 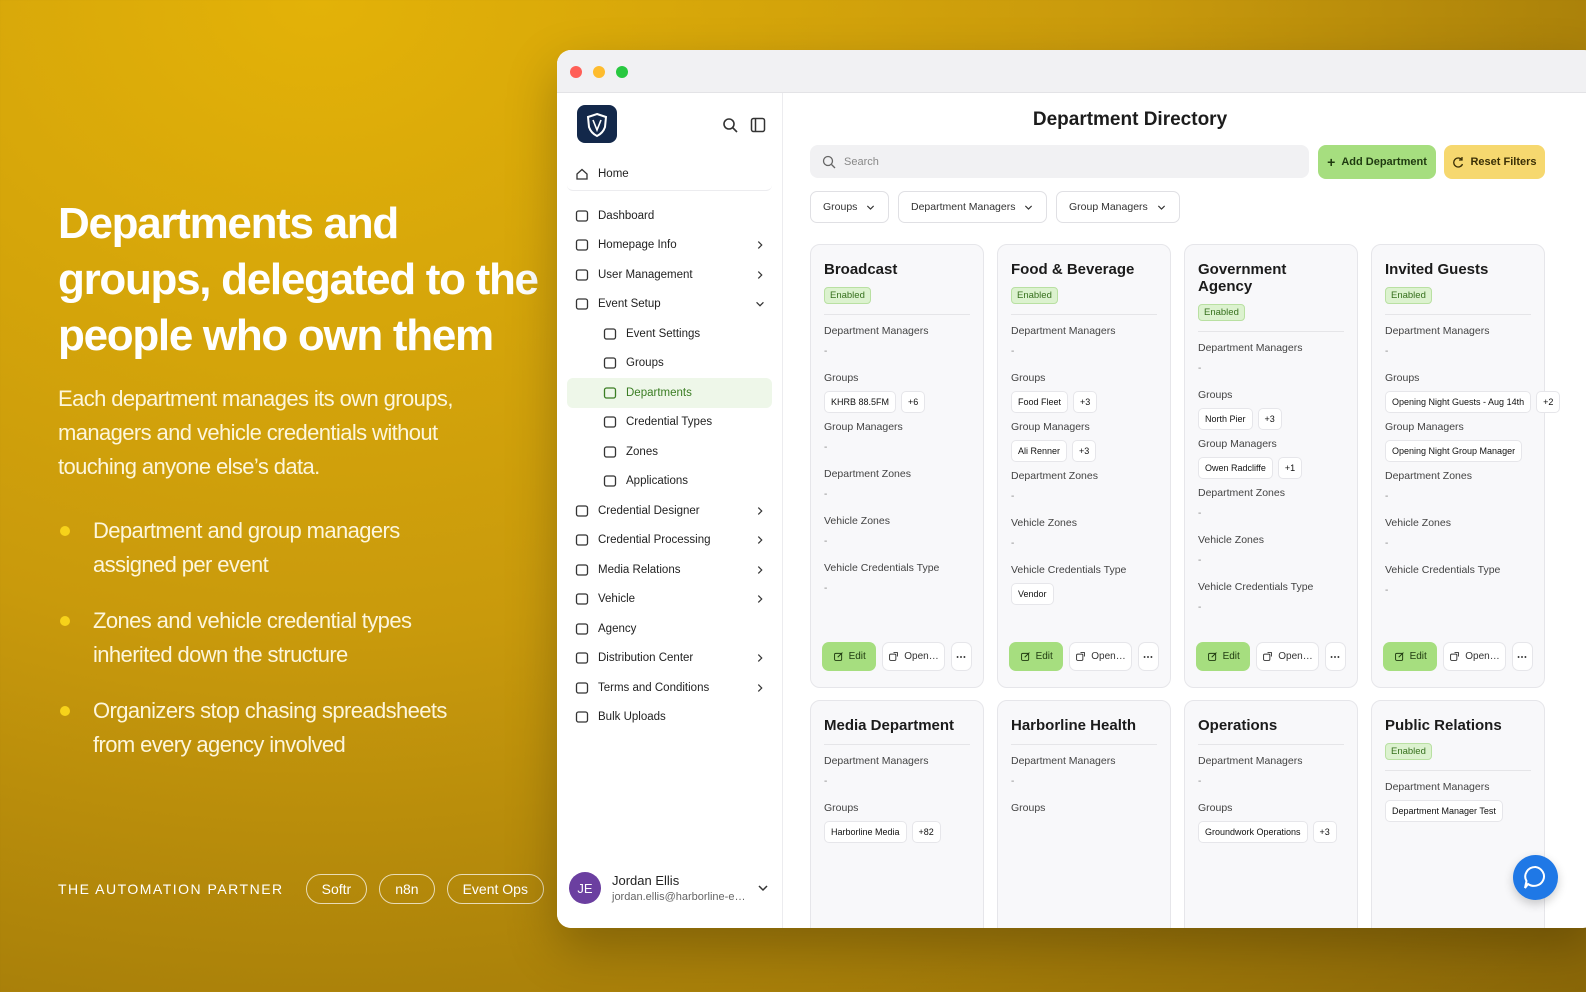 What do you see at coordinates (669, 659) in the screenshot?
I see `nav-item: Distribution Center` at bounding box center [669, 659].